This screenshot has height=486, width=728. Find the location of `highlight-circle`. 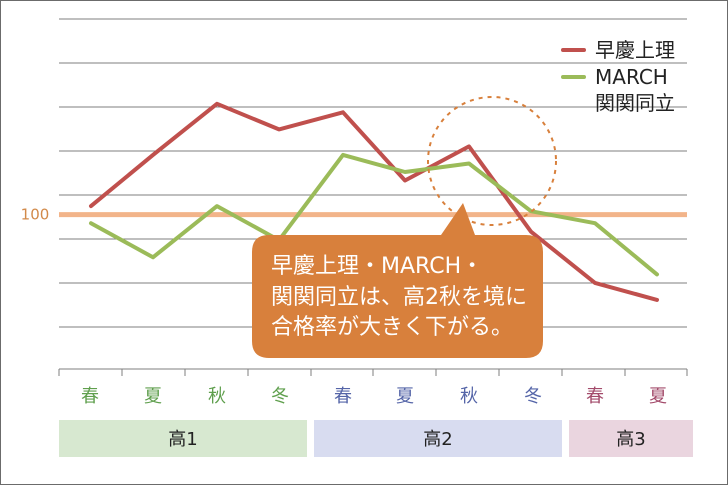

highlight-circle is located at coordinates (492, 161).